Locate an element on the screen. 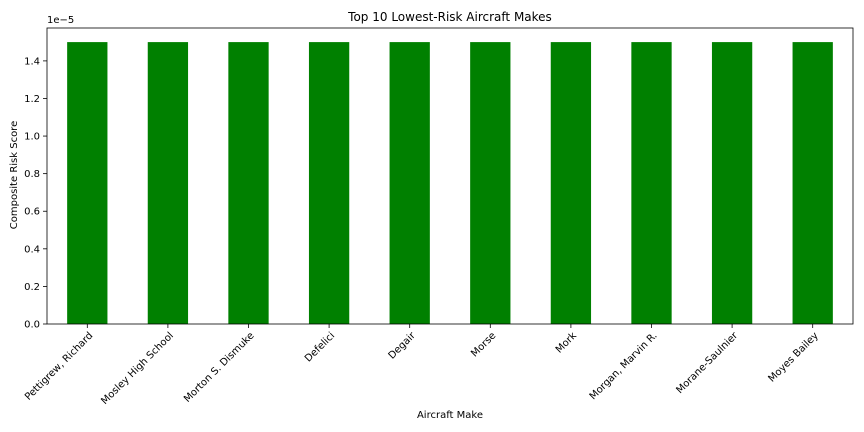 The height and width of the screenshot is (432, 864). y-tick-label-4: 0.8 is located at coordinates (32, 174).